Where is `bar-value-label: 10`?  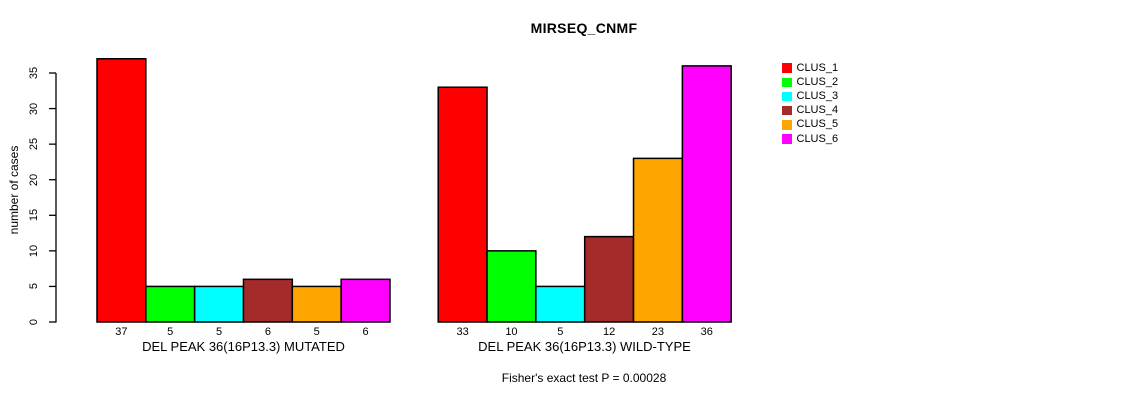 bar-value-label: 10 is located at coordinates (511, 332).